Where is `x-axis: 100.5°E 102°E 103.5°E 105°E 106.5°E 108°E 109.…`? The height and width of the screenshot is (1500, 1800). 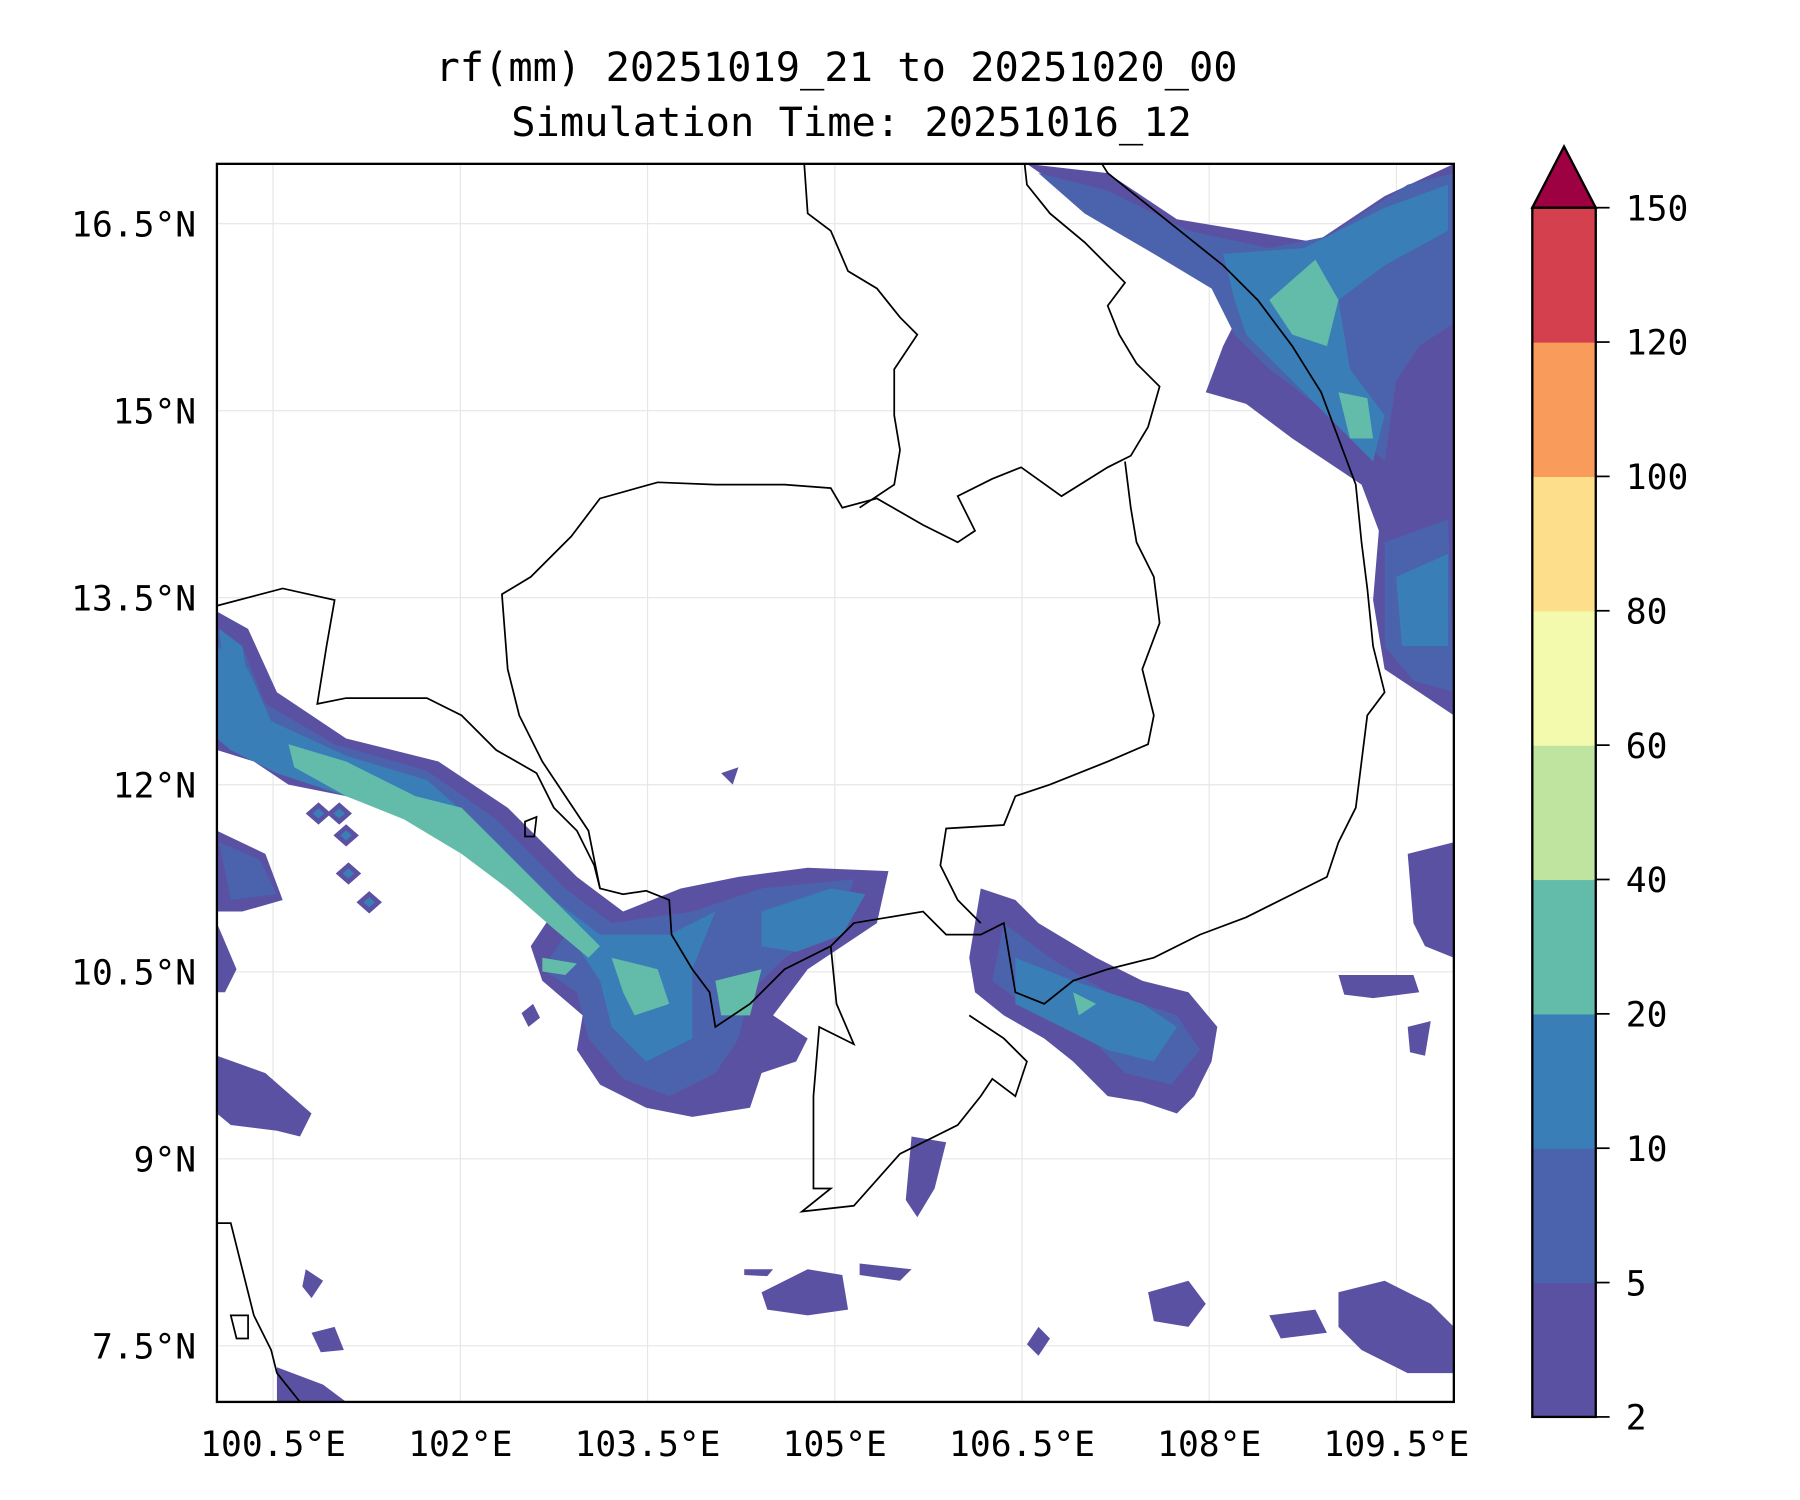
x-axis: 100.5°E 102°E 103.5°E 105°E 106.5°E 108°E 109.… is located at coordinates (834, 1445).